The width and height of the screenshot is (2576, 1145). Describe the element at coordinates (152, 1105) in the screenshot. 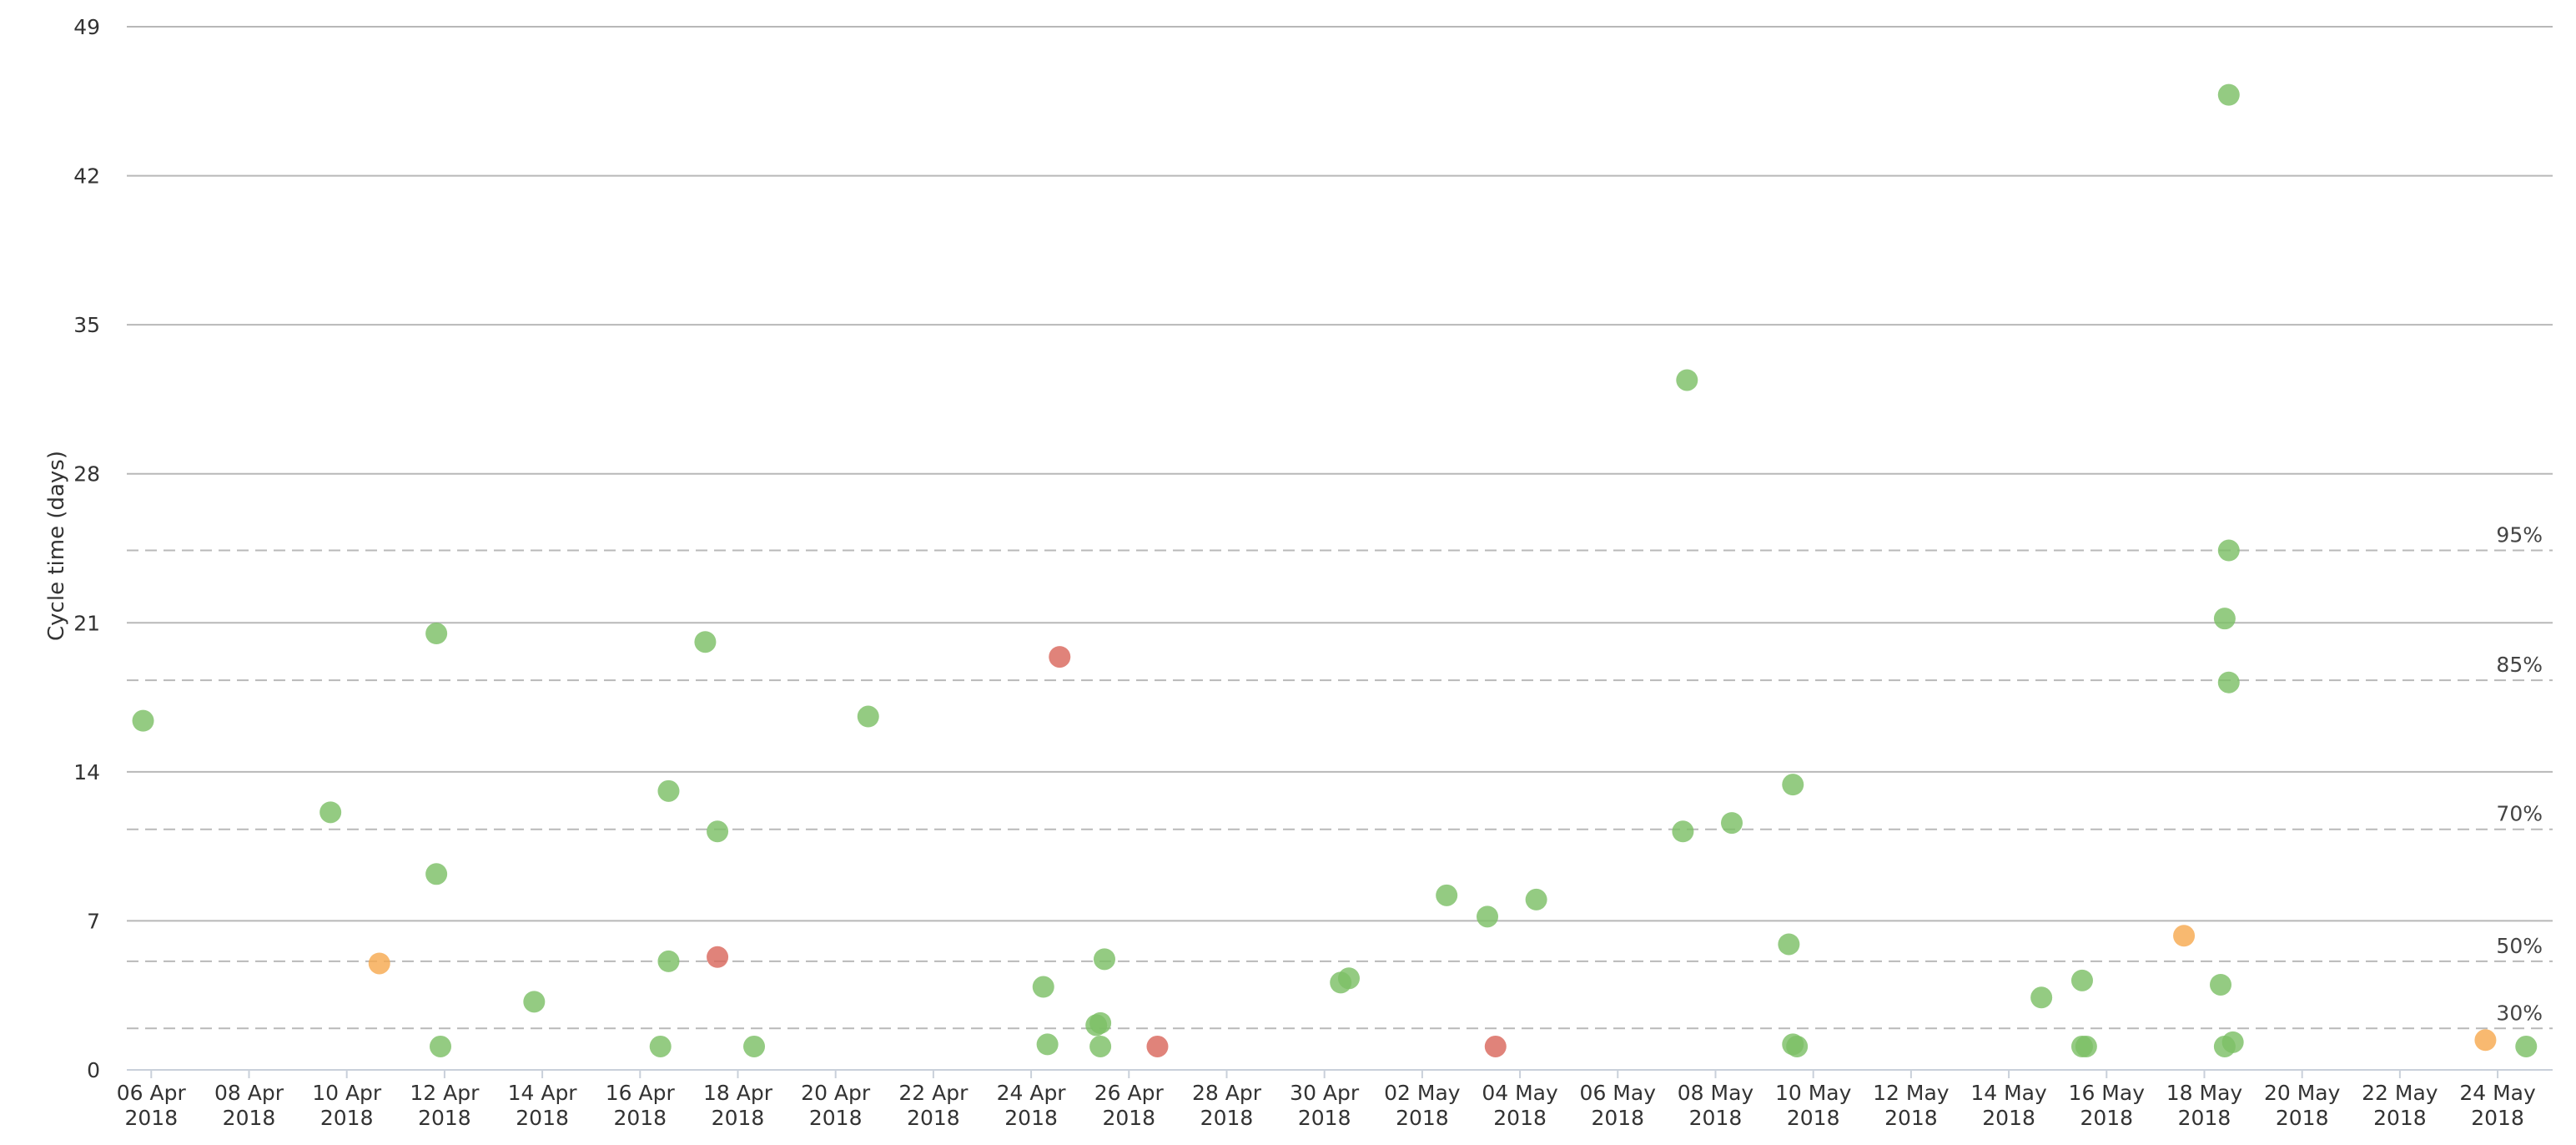

I see `x-tick-label: 06 Apr 2018` at that location.